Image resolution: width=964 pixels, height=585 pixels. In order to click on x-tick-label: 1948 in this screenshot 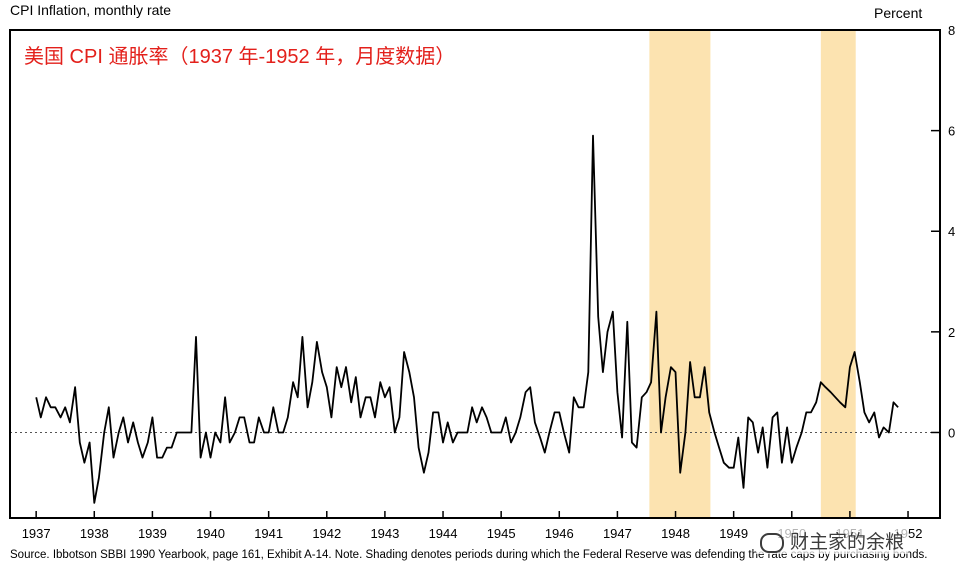, I will do `click(675, 533)`.